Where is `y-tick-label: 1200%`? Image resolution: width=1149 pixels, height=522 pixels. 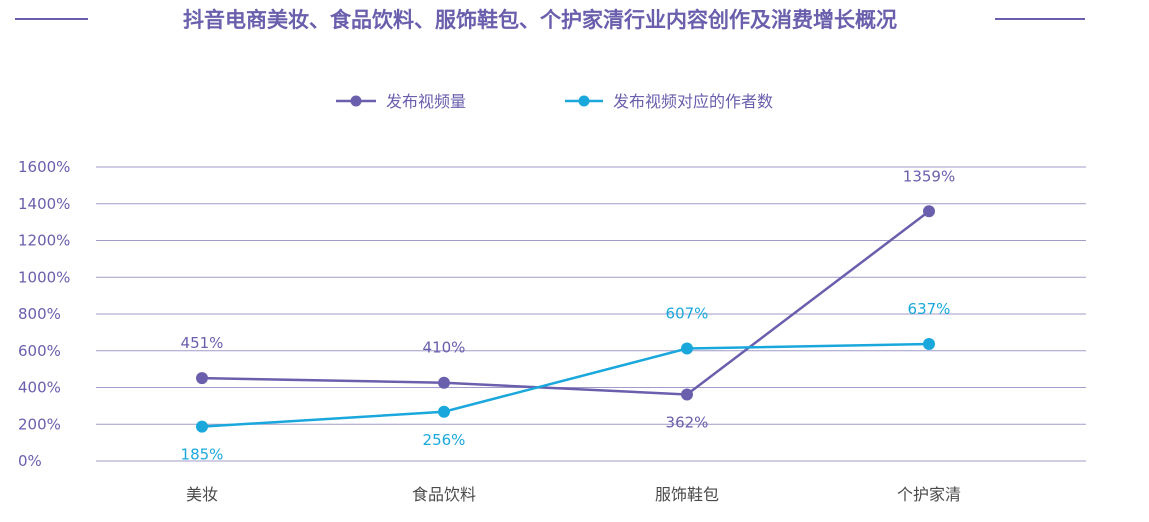 y-tick-label: 1200% is located at coordinates (44, 241).